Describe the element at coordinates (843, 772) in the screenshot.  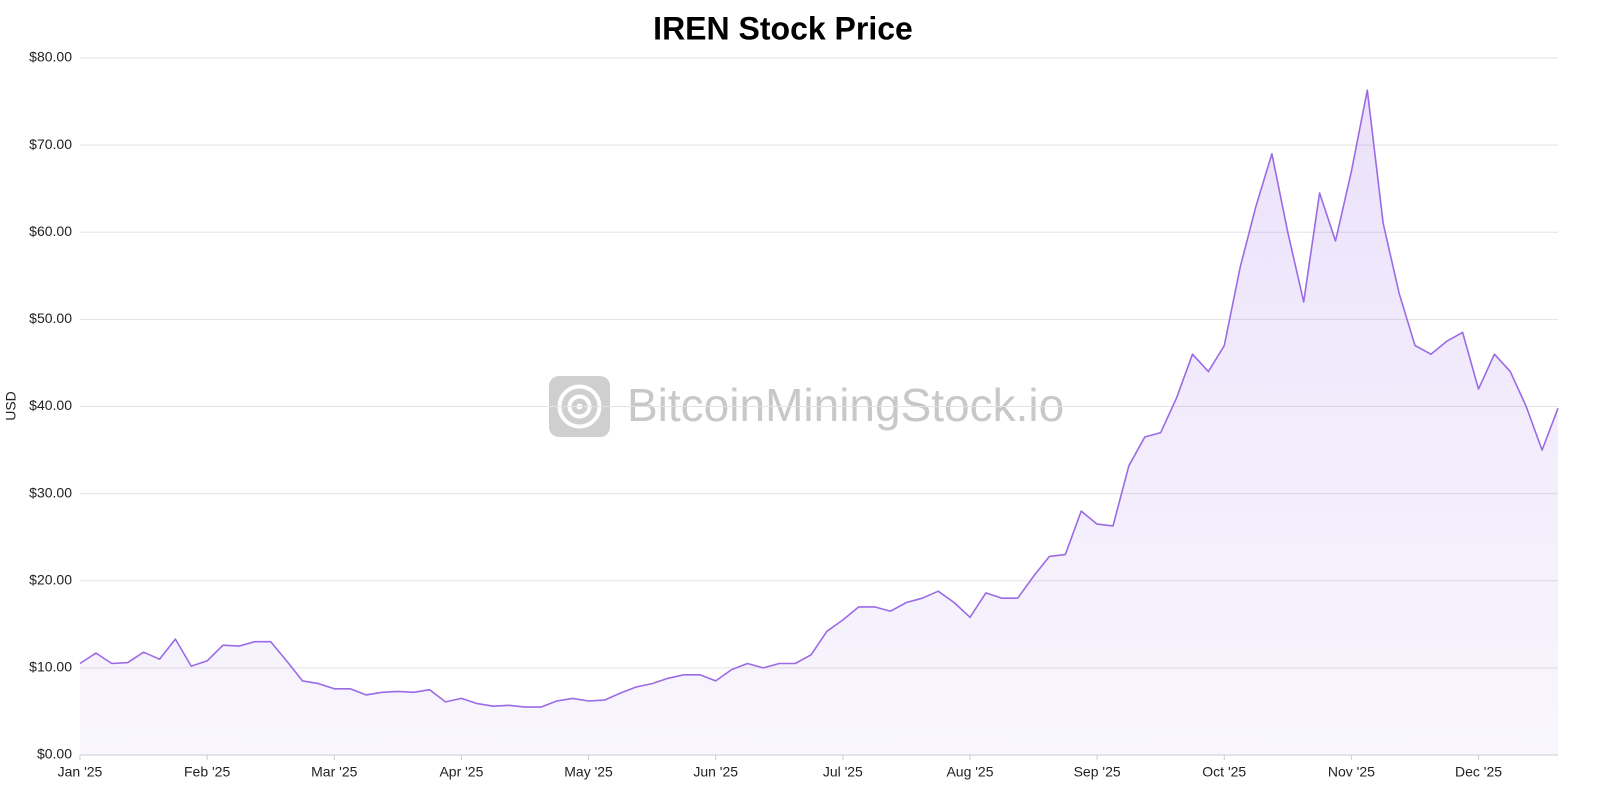
I see `x-tick-label: Jul '25` at that location.